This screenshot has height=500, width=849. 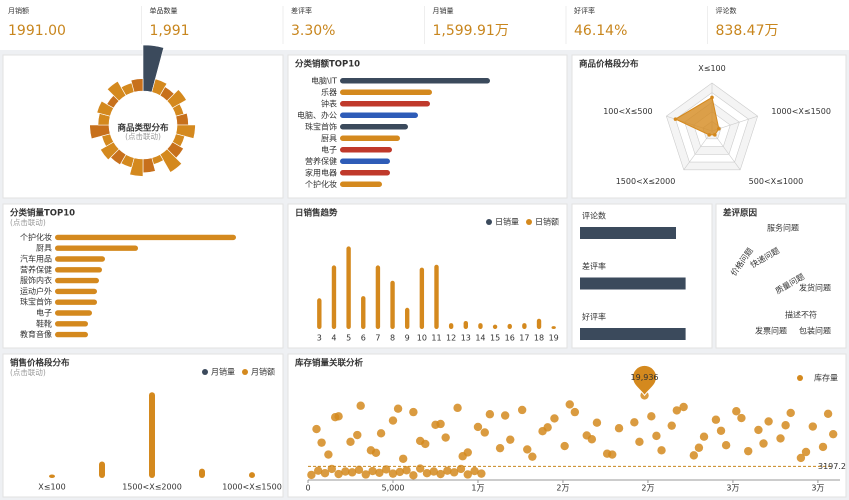 What do you see at coordinates (584, 10) in the screenshot?
I see `kpi-label: 好评率` at bounding box center [584, 10].